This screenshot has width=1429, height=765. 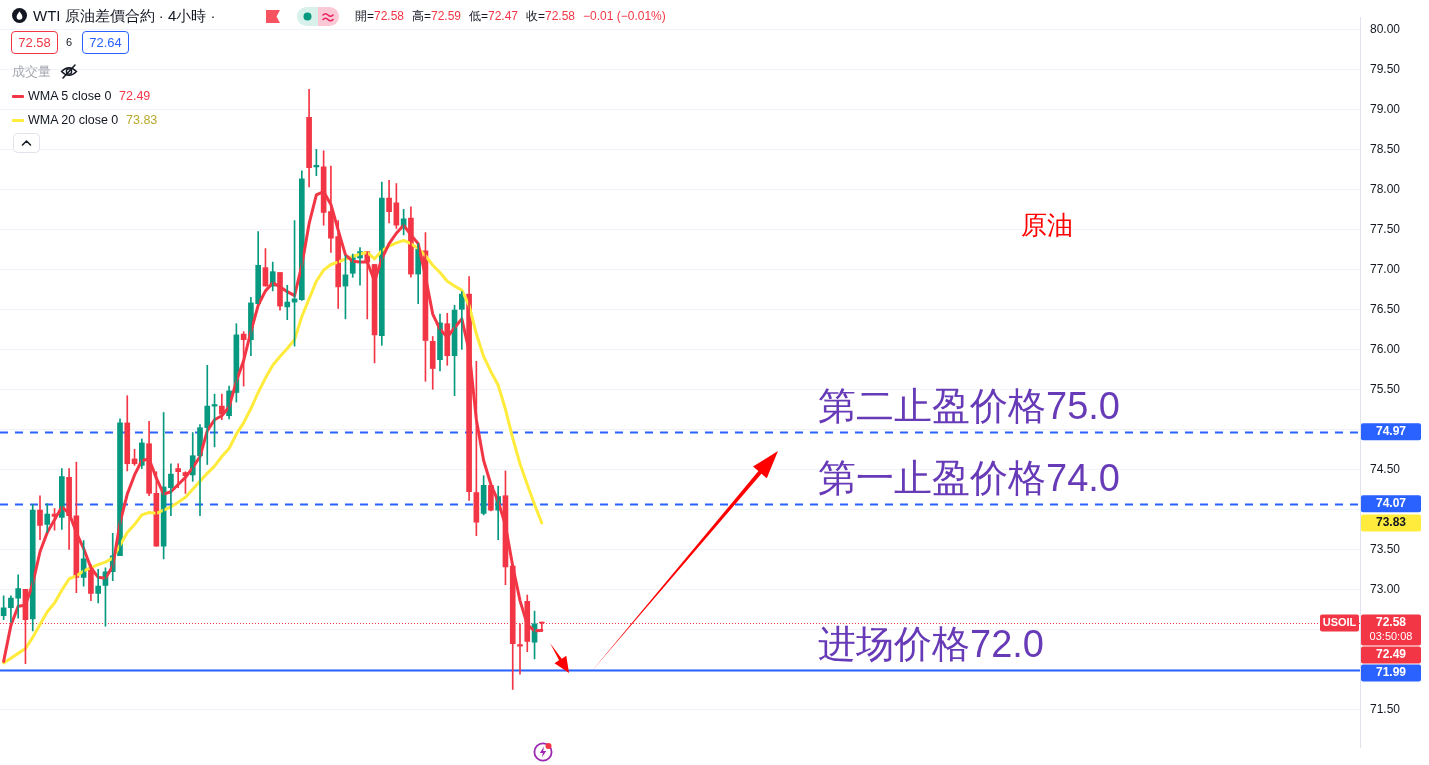 I want to click on y-tick-label: 71.50, so click(x=1385, y=708).